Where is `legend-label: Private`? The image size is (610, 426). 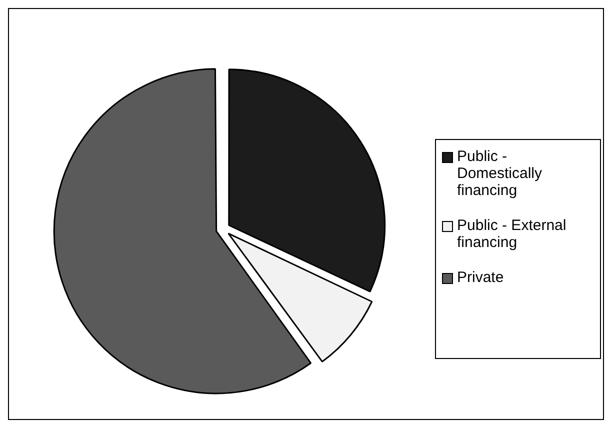 legend-label: Private is located at coordinates (480, 277).